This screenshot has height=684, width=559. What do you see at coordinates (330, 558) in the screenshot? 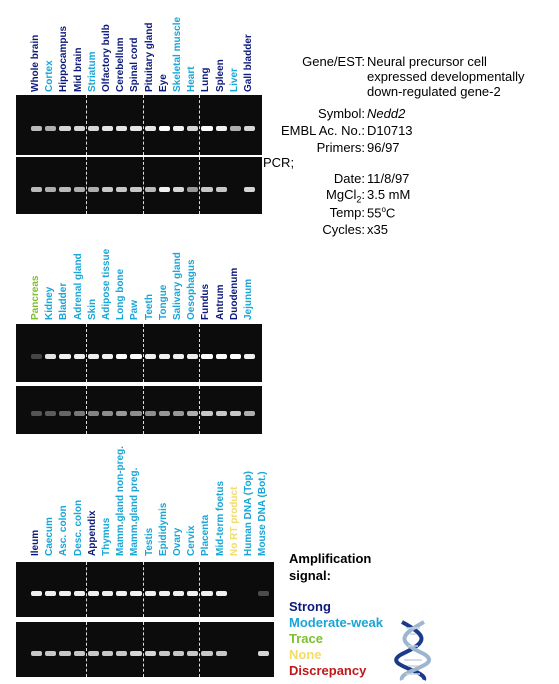
I see `legend-title: Amplification` at bounding box center [330, 558].